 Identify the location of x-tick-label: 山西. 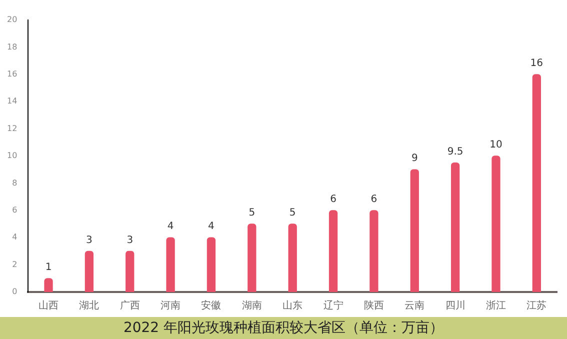
(48, 306).